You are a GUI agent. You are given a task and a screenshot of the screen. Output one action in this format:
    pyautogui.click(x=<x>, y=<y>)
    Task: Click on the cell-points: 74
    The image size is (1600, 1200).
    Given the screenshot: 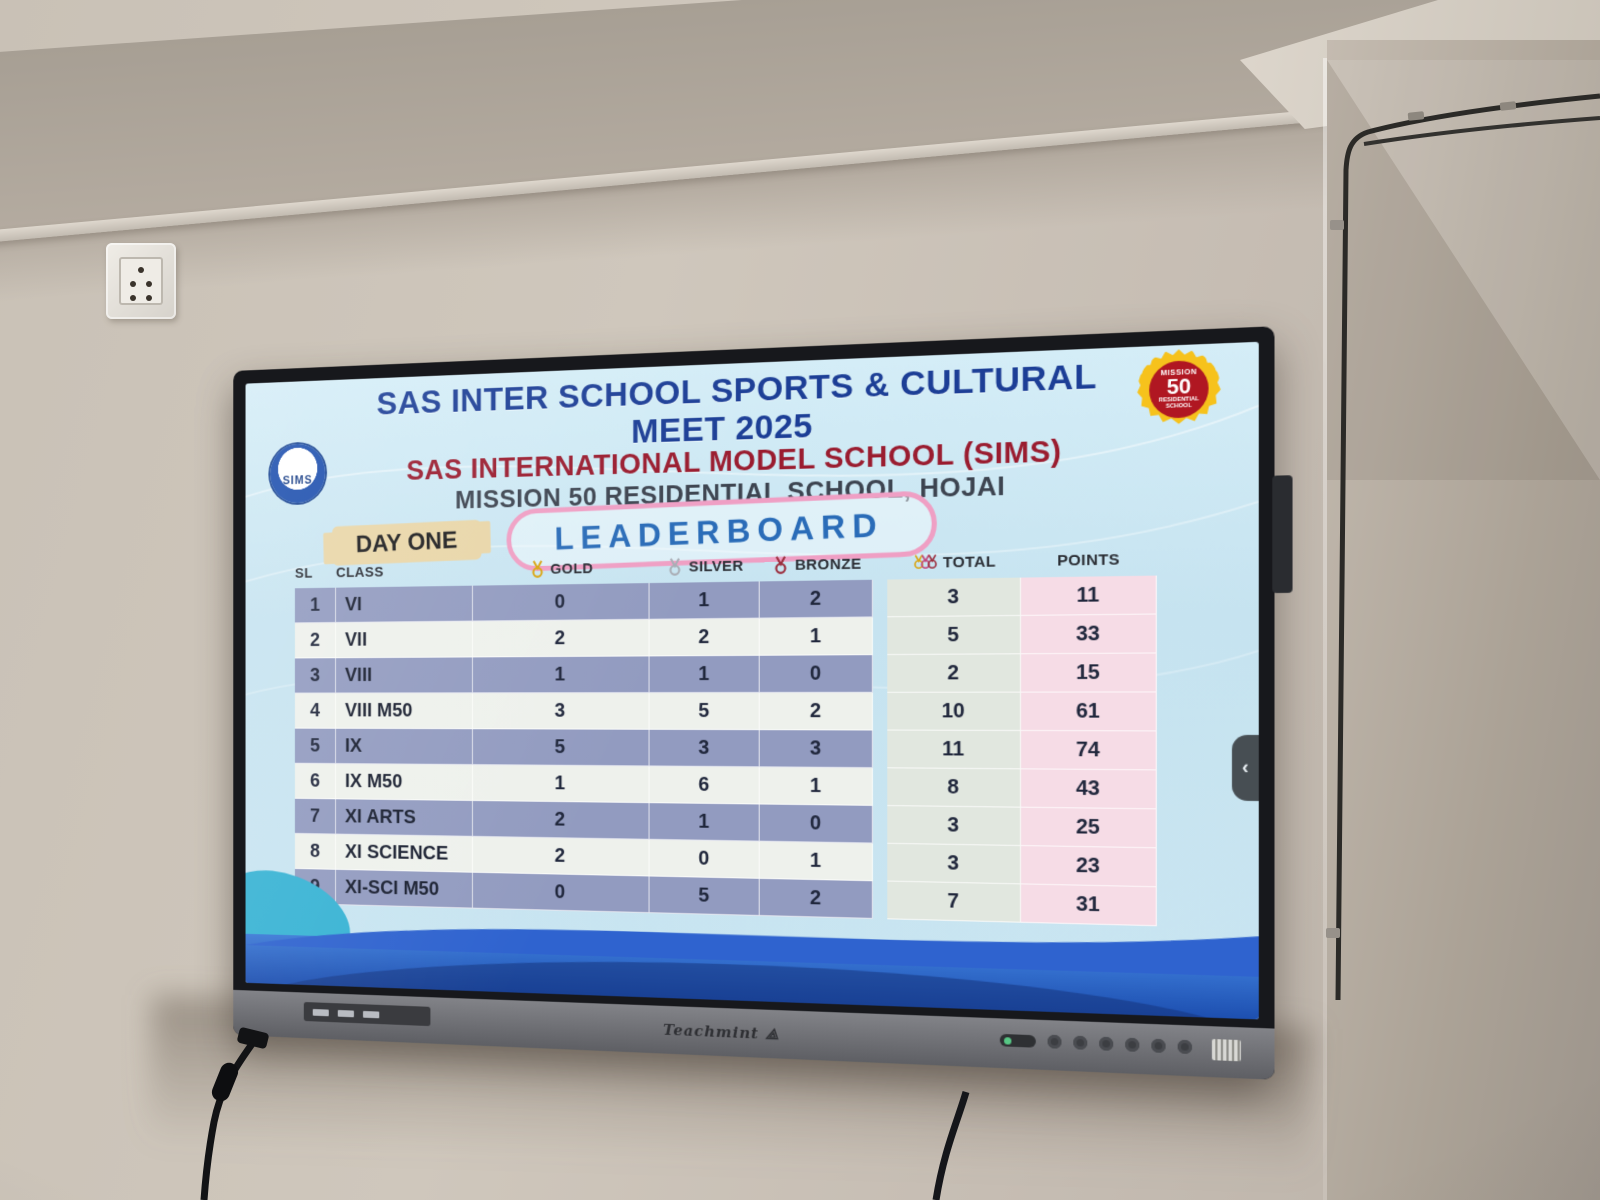 What is the action you would take?
    pyautogui.click(x=1088, y=750)
    